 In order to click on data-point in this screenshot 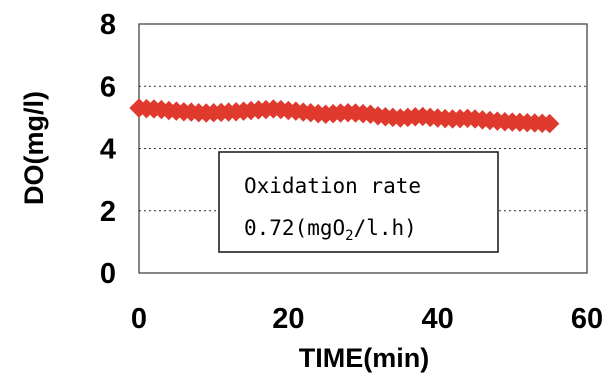, I will do `click(549, 123)`.